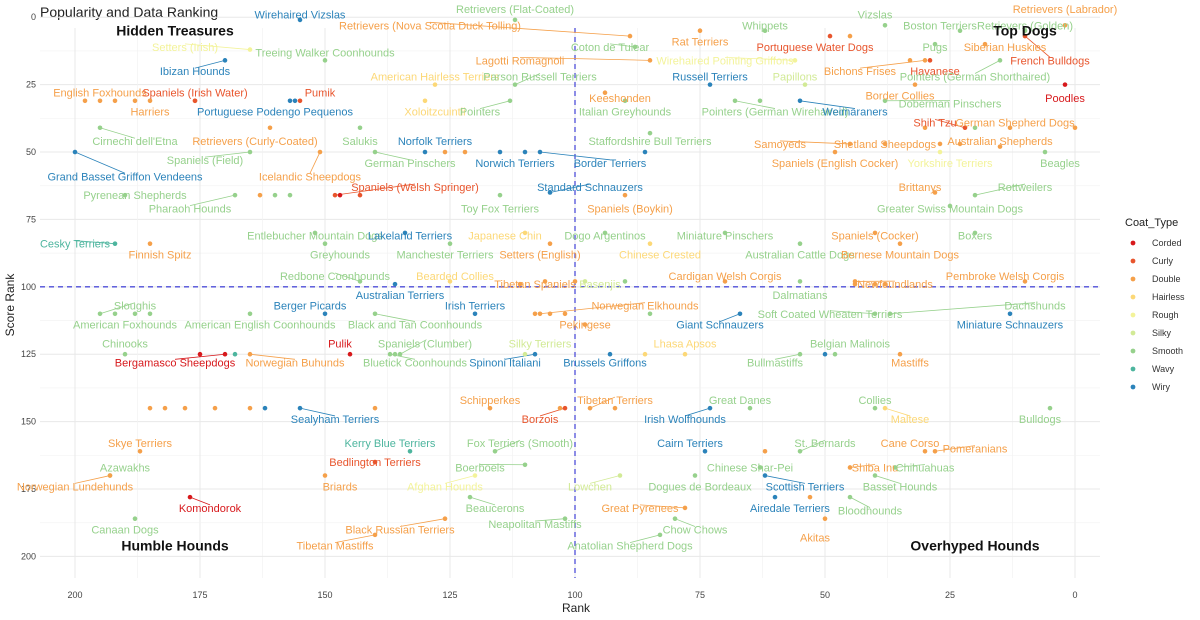  I want to click on data-label: Miniature Pinschers, so click(725, 237).